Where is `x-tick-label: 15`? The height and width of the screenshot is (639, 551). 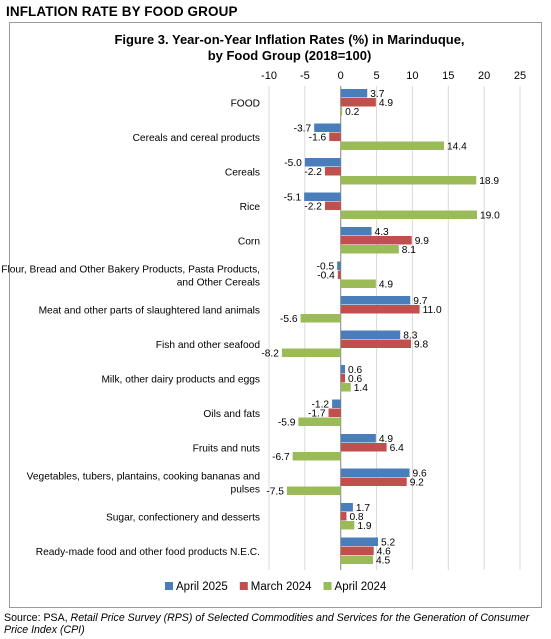
x-tick-label: 15 is located at coordinates (448, 76).